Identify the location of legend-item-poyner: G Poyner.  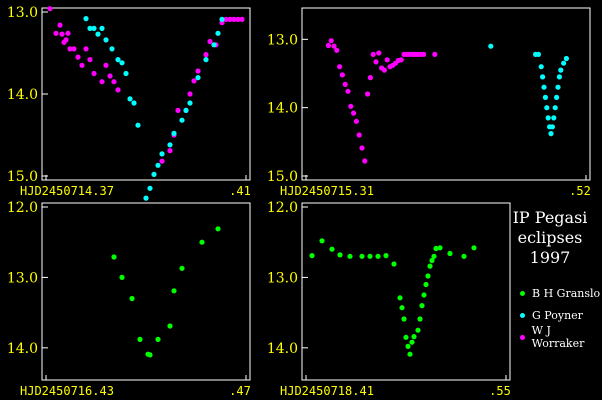
(561, 315).